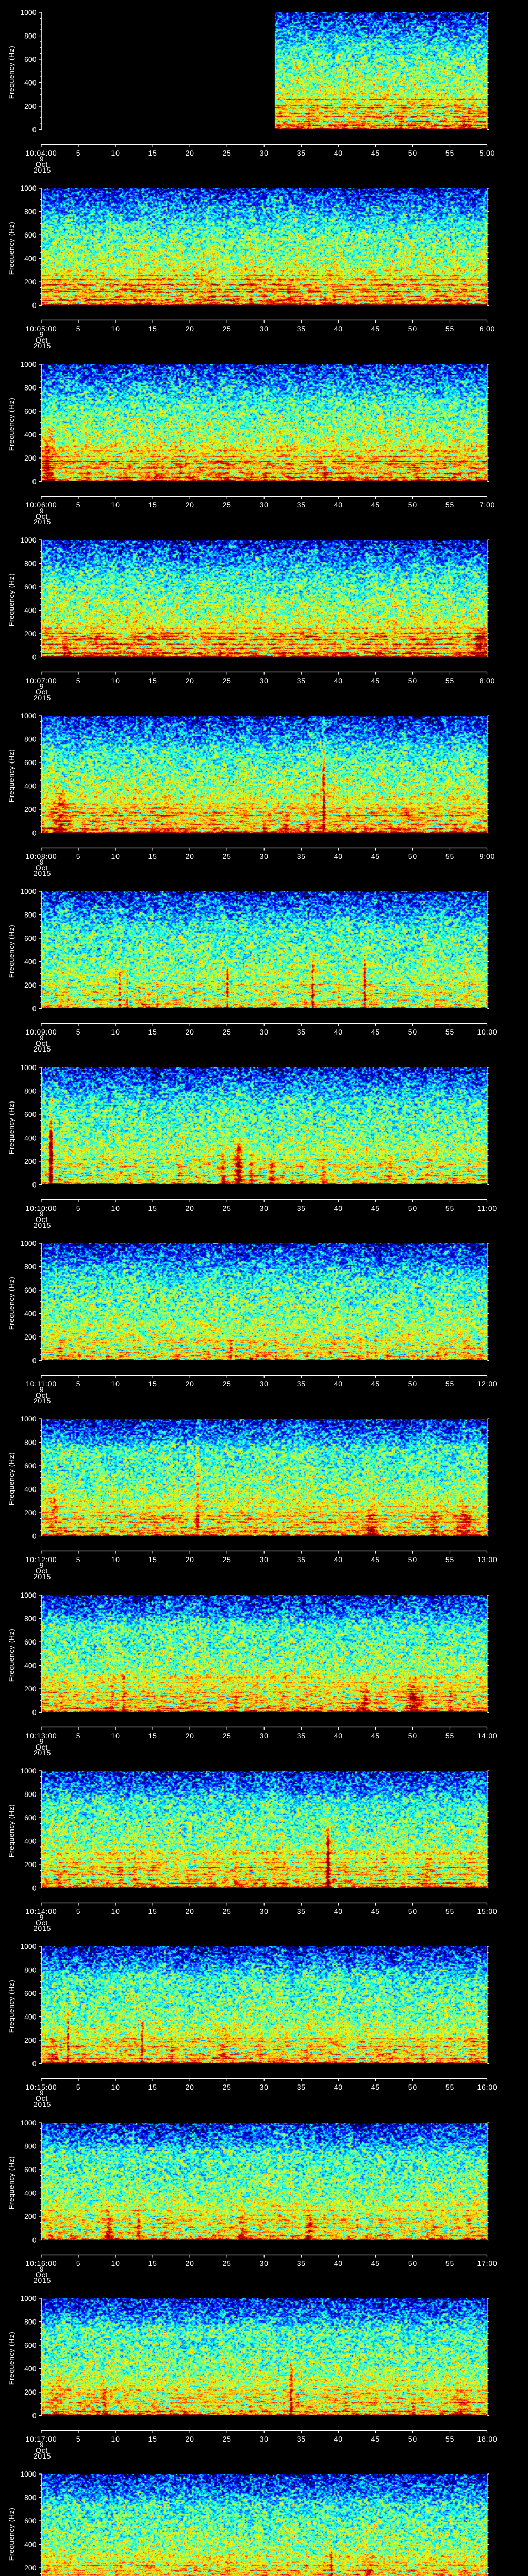 The width and height of the screenshot is (528, 2576). I want to click on svg-text: 7:00, so click(487, 505).